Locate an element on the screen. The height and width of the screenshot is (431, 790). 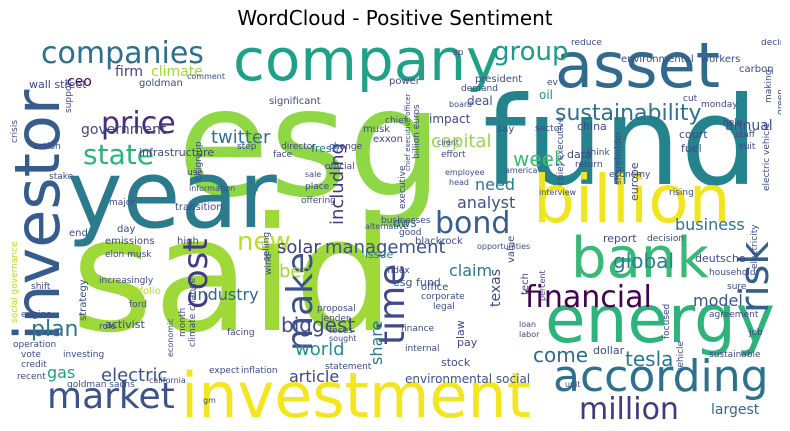
word-rising: rising is located at coordinates (681, 193).